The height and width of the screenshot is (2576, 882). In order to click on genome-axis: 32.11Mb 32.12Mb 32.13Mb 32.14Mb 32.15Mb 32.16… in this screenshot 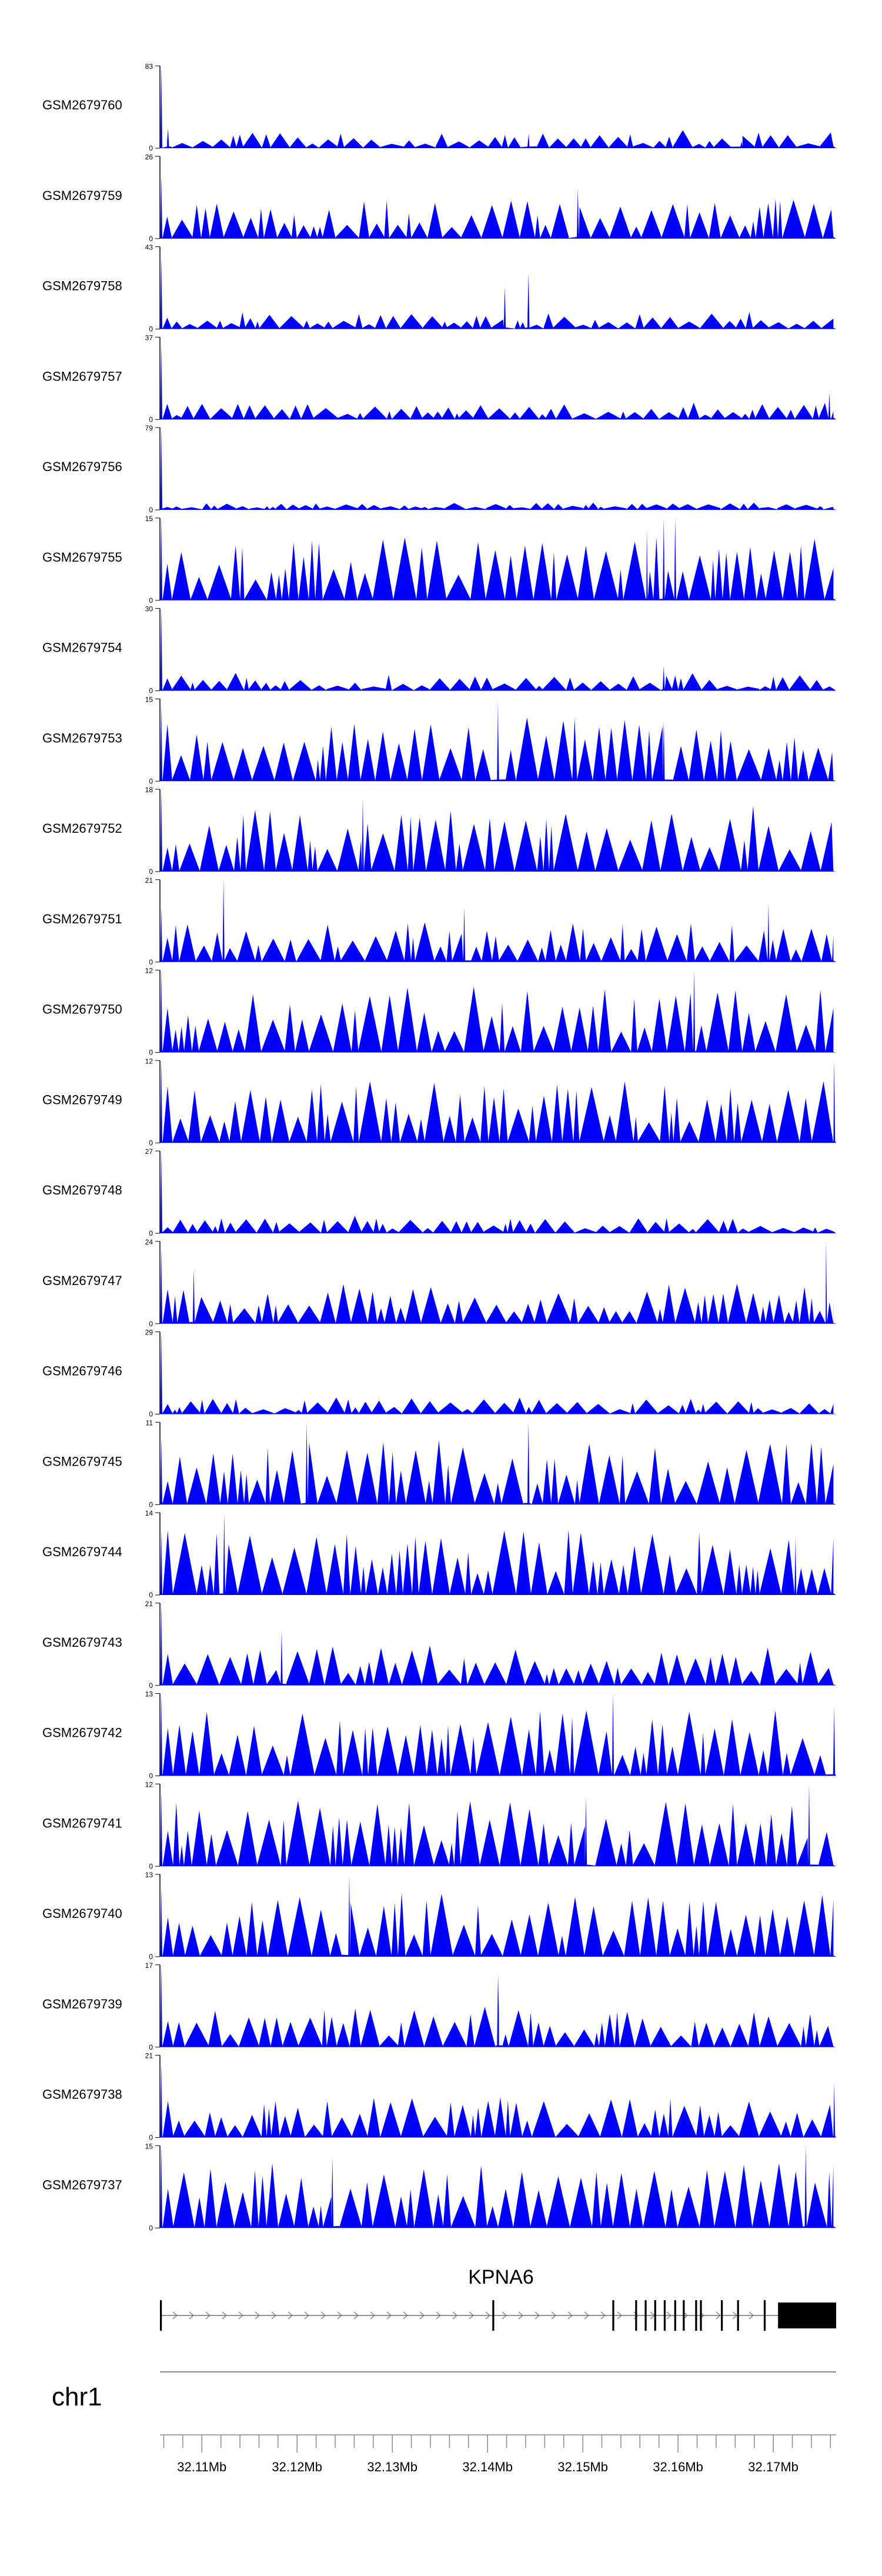, I will do `click(498, 2454)`.